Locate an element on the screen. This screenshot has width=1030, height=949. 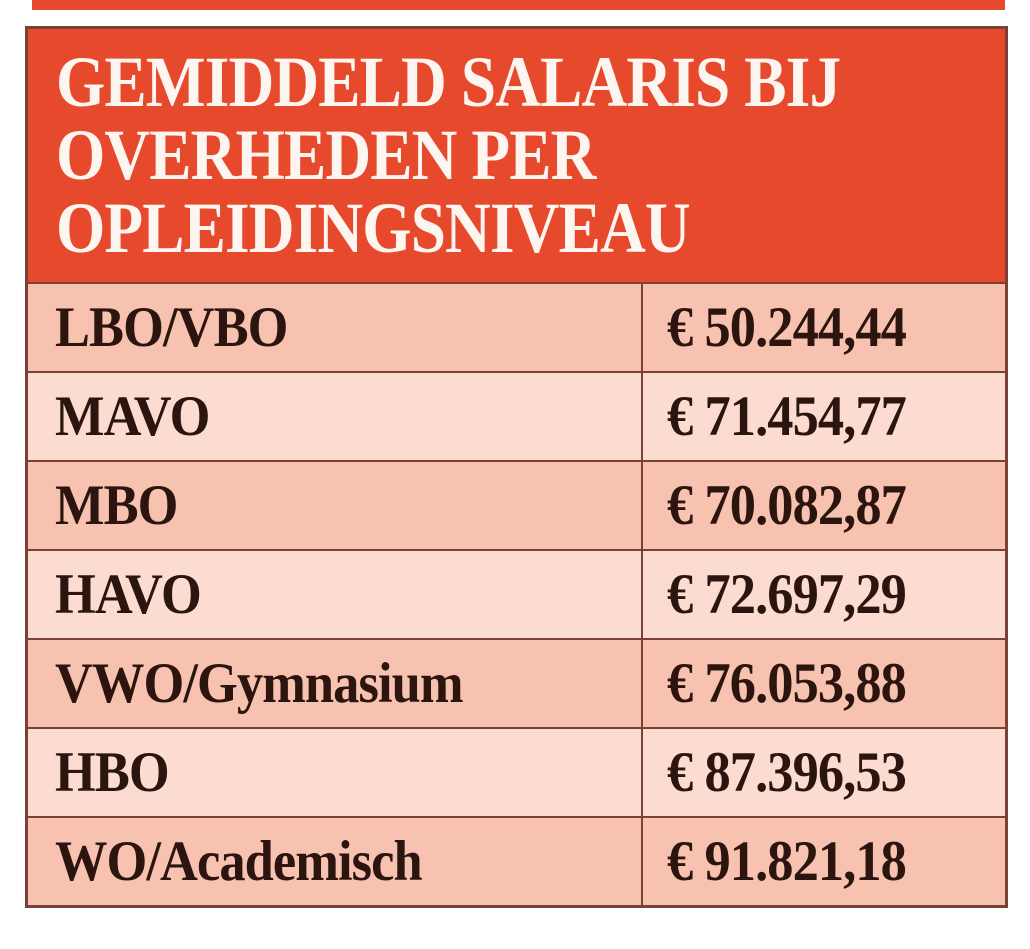
table-row: MAVO € 71.454,77 is located at coordinates (516, 415).